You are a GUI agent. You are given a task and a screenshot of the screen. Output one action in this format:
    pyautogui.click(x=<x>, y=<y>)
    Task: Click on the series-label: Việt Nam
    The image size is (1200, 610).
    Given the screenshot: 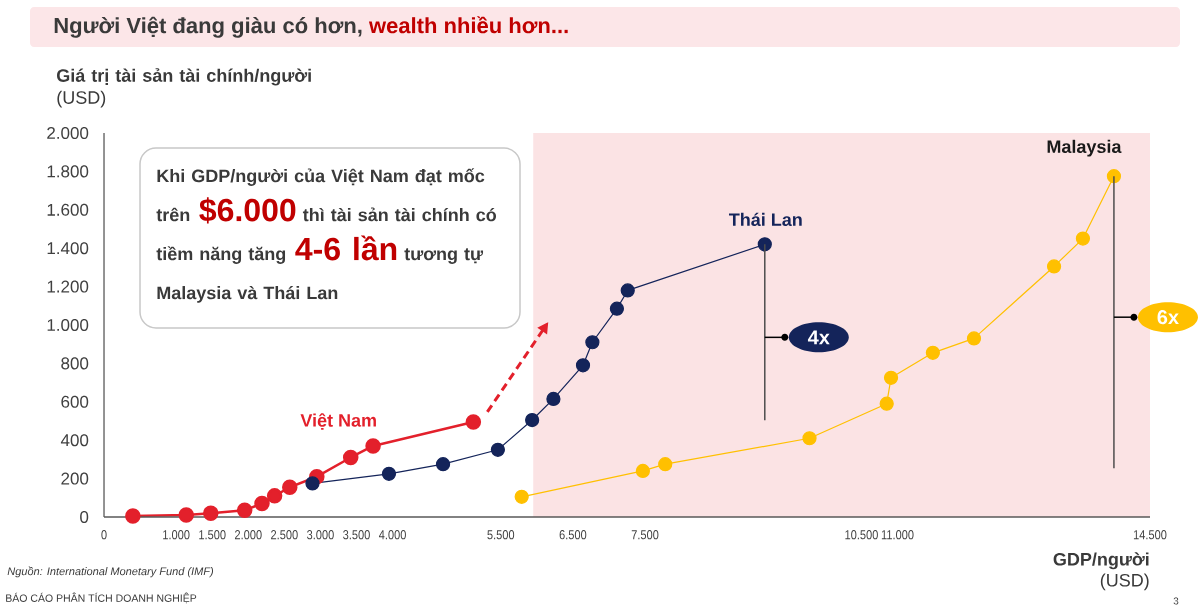 What is the action you would take?
    pyautogui.click(x=338, y=421)
    